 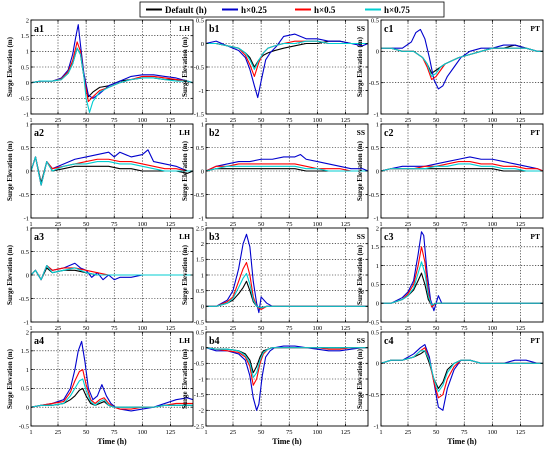 What do you see at coordinates (39, 133) in the screenshot?
I see `panel-label: a2` at bounding box center [39, 133].